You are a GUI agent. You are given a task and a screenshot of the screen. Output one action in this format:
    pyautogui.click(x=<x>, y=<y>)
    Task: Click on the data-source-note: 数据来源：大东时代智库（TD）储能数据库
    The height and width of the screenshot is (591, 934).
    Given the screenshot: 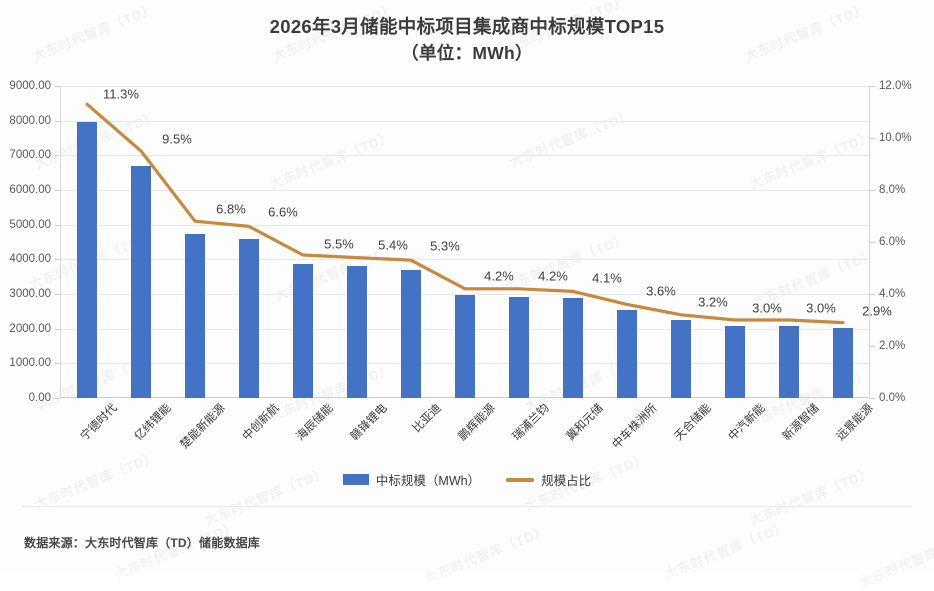 What is the action you would take?
    pyautogui.click(x=142, y=543)
    